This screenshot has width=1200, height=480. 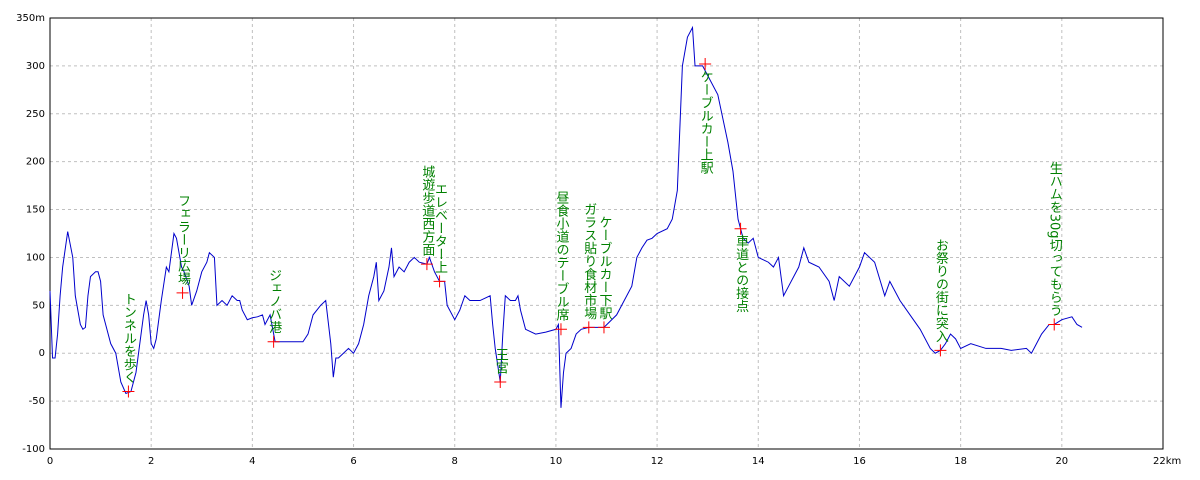 I want to click on annotation-label: 昼食小道のテーブル席, so click(x=561, y=256).